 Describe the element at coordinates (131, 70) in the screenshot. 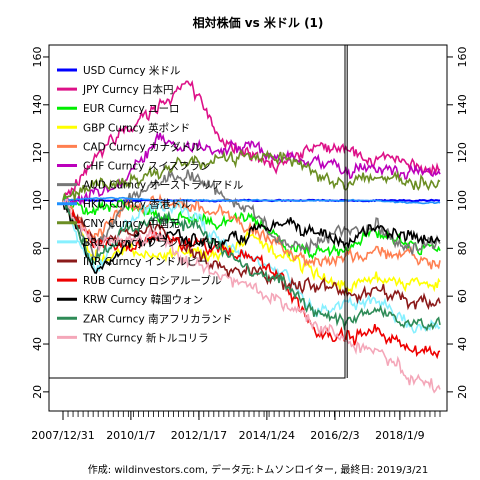

I see `legend-label: USD Curncy 米ドル` at that location.